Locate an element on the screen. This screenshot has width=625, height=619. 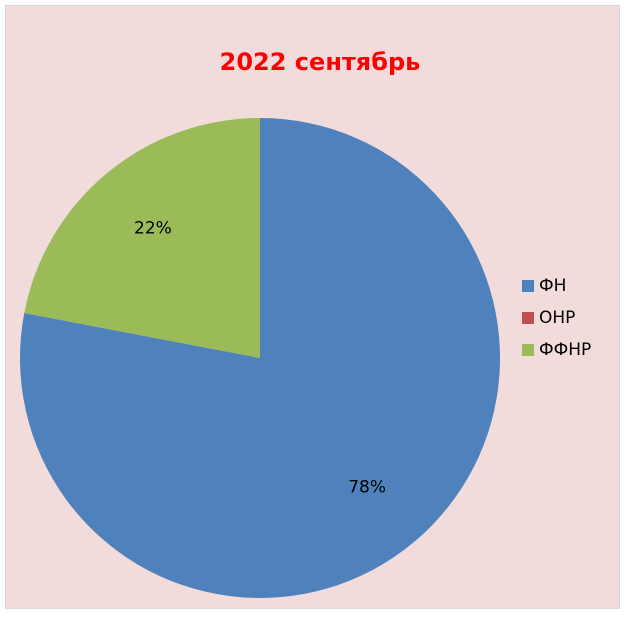
data-label: 78% is located at coordinates (367, 487).